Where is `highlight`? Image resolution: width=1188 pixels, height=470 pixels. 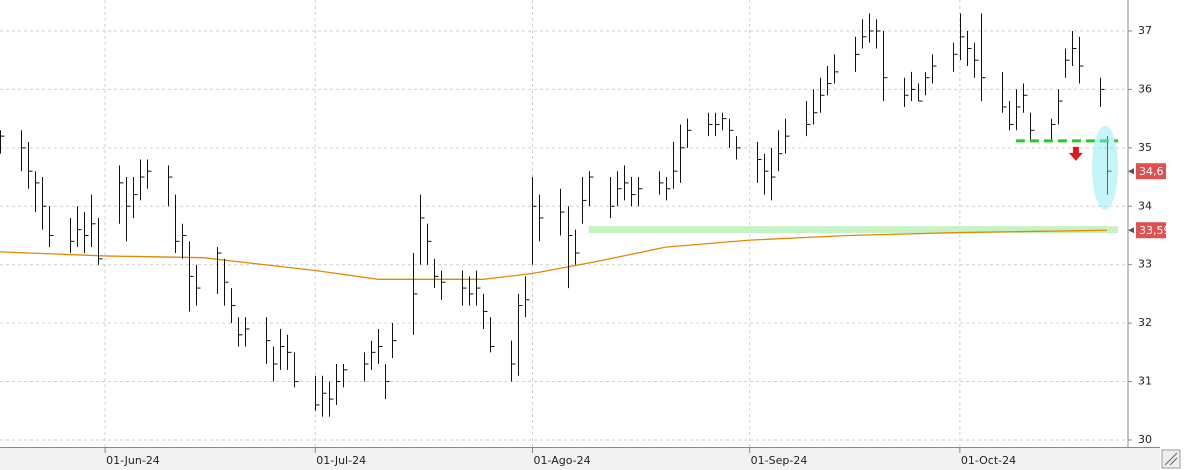
highlight is located at coordinates (1104, 167).